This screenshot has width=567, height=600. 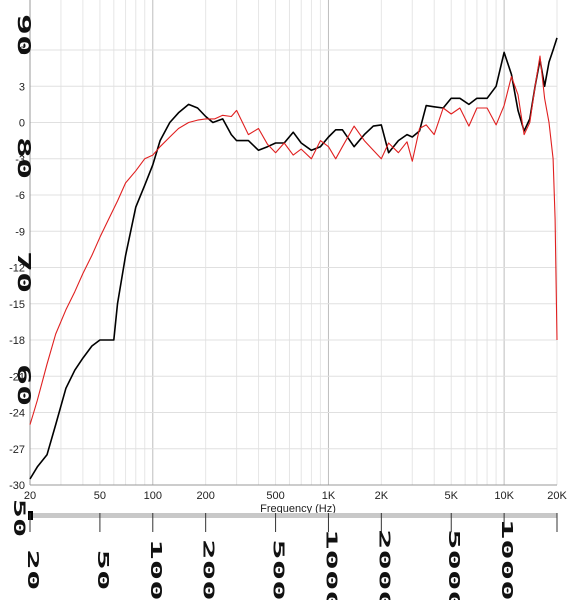 What do you see at coordinates (20, 160) in the screenshot?
I see `y-tick-label: -3` at bounding box center [20, 160].